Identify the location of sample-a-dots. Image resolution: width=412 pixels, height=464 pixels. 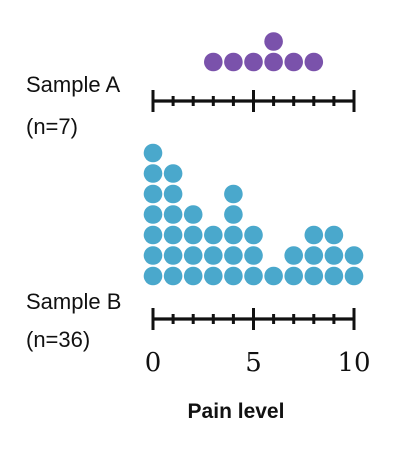
(264, 52).